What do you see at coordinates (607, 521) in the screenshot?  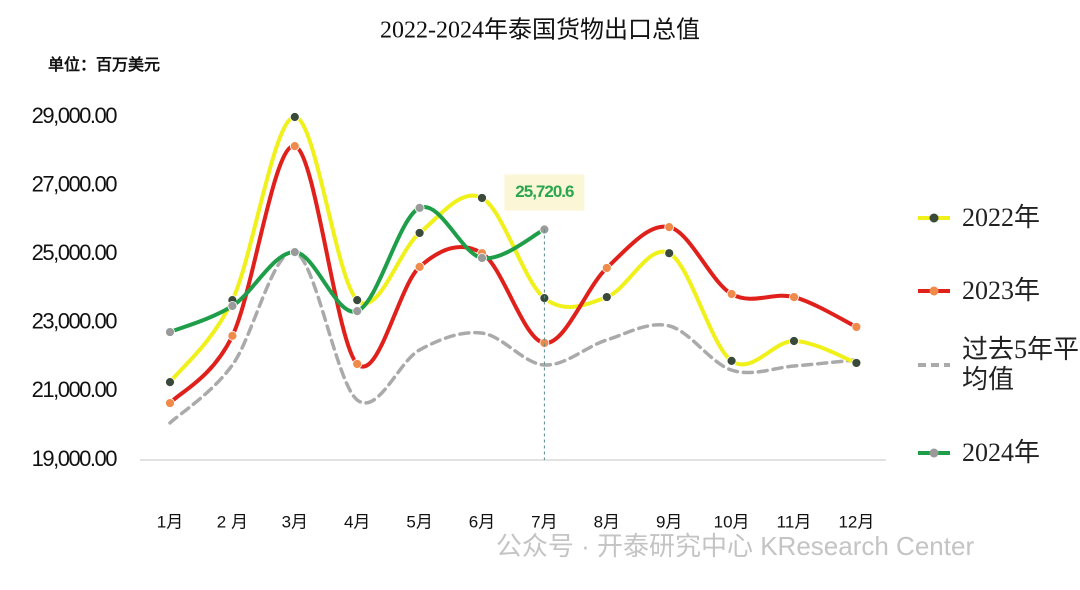 I see `x-tick-label: 8月` at bounding box center [607, 521].